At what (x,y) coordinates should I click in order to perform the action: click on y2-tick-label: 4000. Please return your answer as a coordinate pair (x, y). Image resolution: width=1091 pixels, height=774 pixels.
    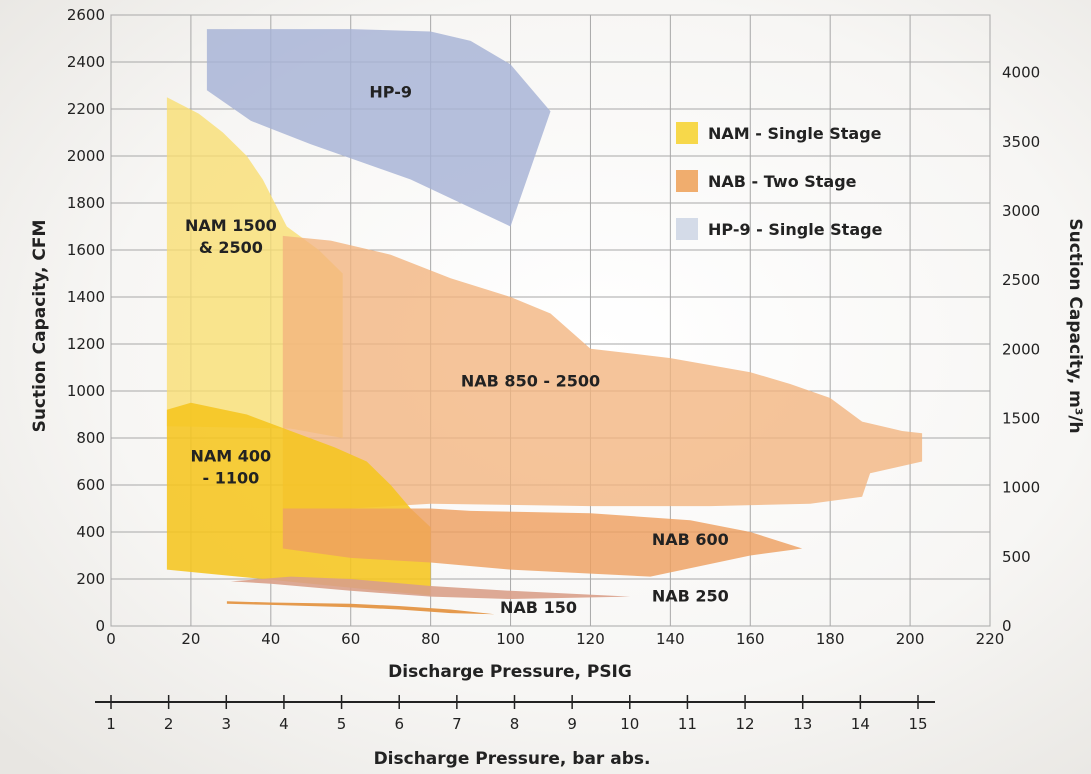
    Looking at the image, I should click on (1021, 73).